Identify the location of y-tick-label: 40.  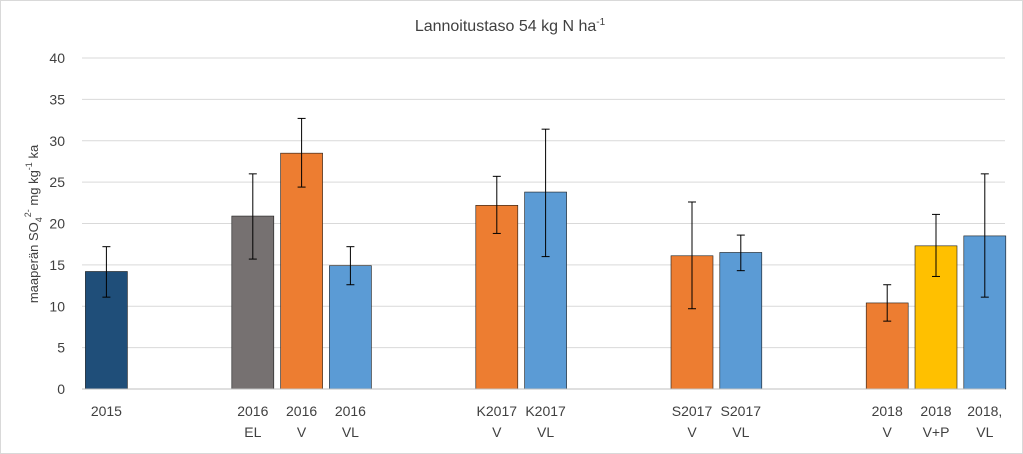
(57, 58).